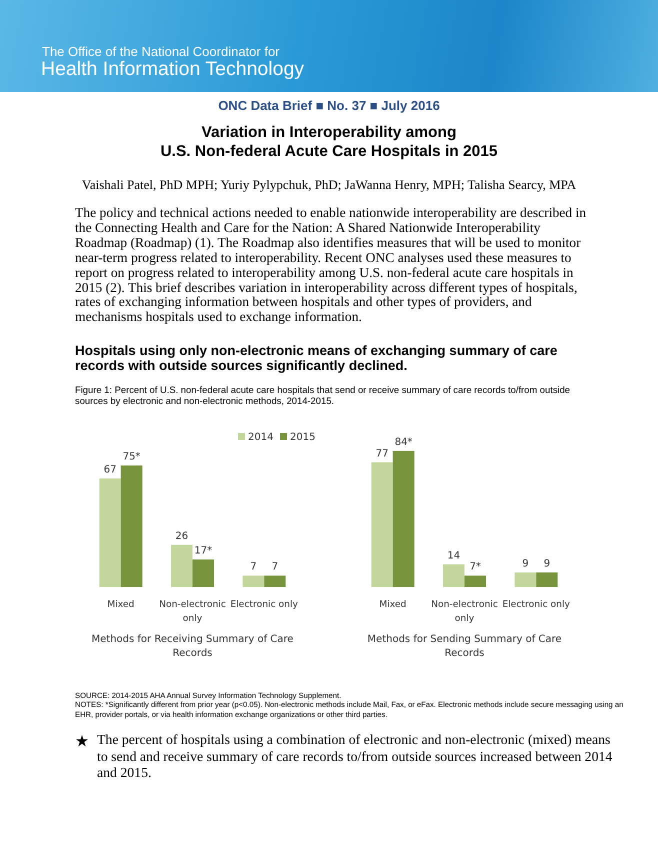 The width and height of the screenshot is (658, 854). I want to click on legend-label: 2015, so click(303, 437).